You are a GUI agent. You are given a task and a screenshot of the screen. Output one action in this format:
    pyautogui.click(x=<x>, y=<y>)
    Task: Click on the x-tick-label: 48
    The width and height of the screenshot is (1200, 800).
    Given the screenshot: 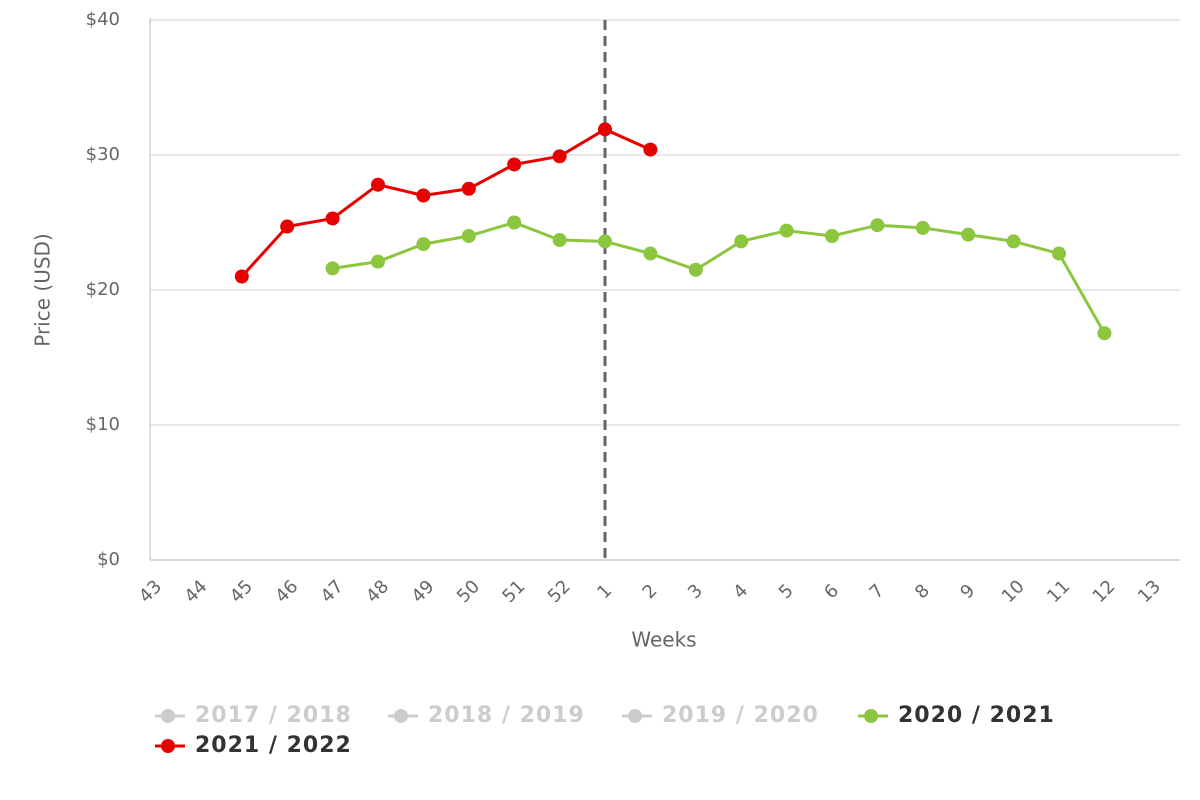 What is the action you would take?
    pyautogui.click(x=377, y=591)
    